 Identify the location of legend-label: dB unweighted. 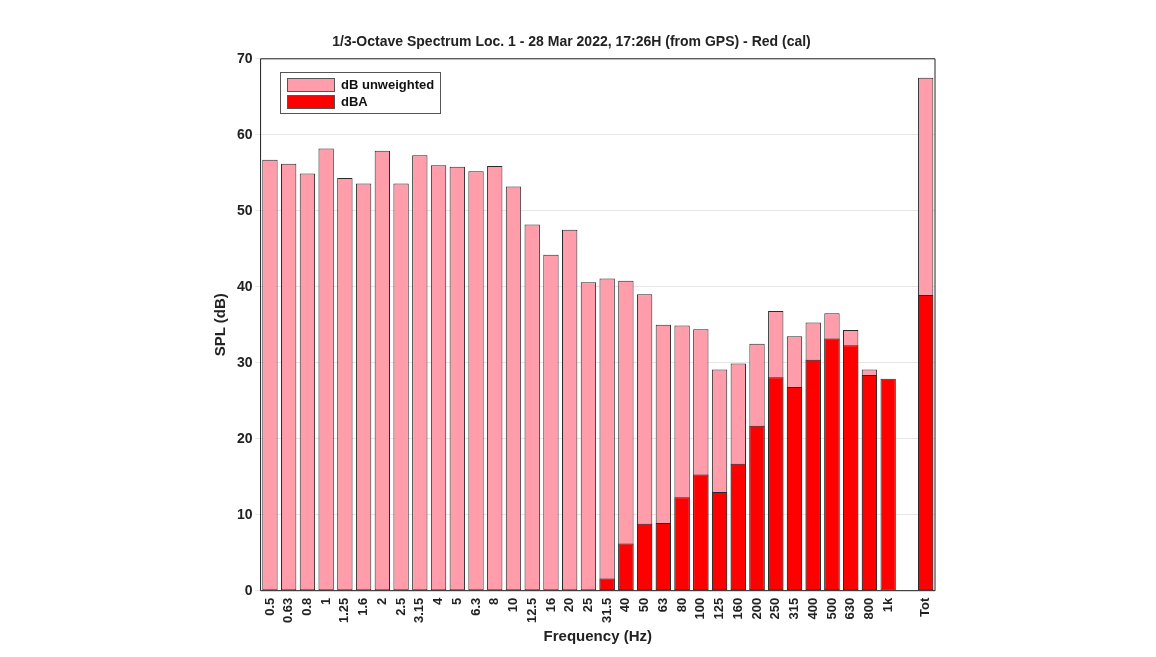
(388, 84).